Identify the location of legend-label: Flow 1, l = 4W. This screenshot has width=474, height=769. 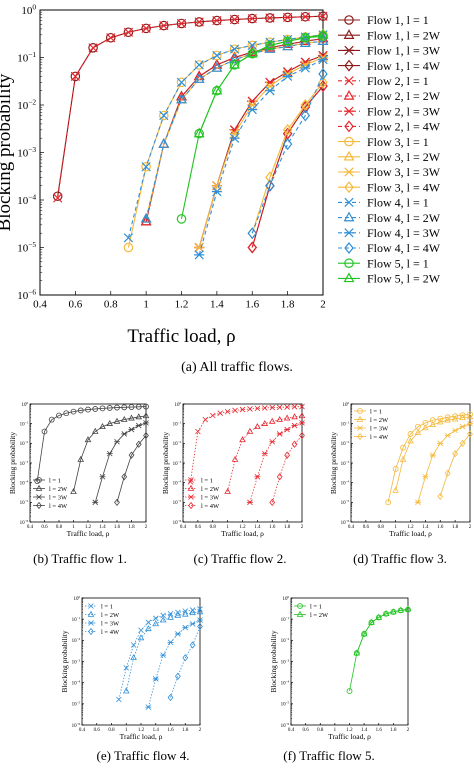
(404, 66).